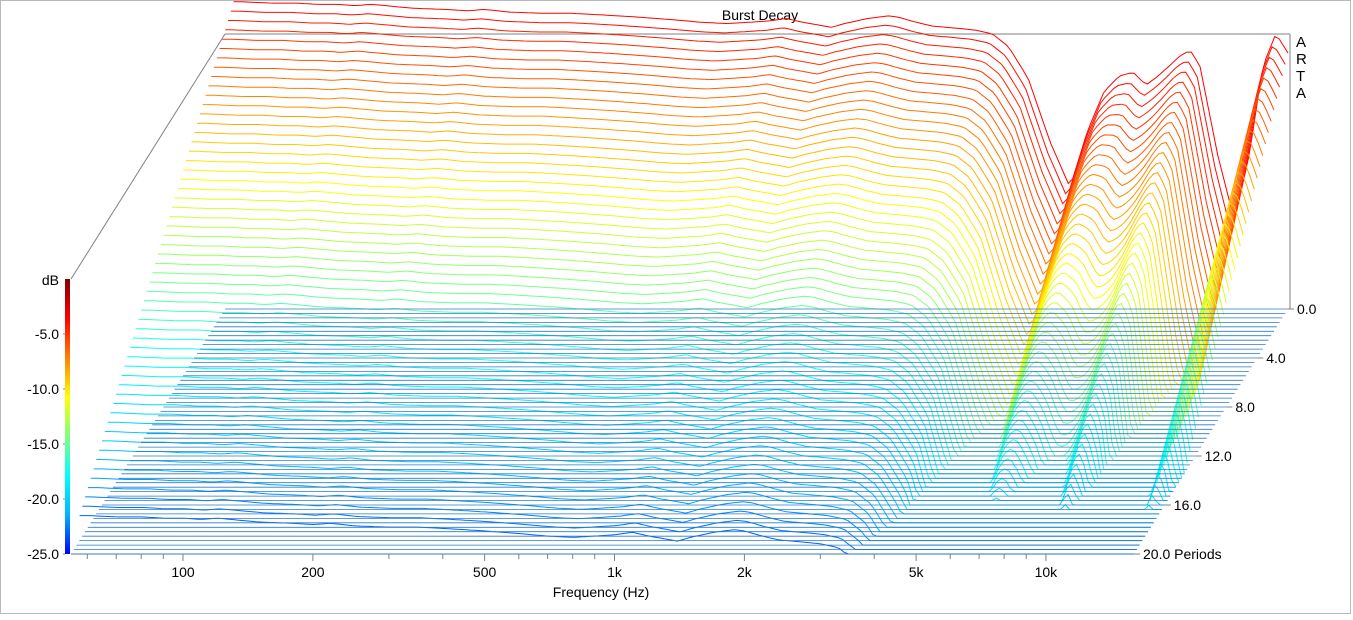 Image resolution: width=1353 pixels, height=620 pixels. What do you see at coordinates (1225, 431) in the screenshot?
I see `z-axis-ticks: 0.0 4.0 8.0 12.0 16.0 20.0 Periods` at bounding box center [1225, 431].